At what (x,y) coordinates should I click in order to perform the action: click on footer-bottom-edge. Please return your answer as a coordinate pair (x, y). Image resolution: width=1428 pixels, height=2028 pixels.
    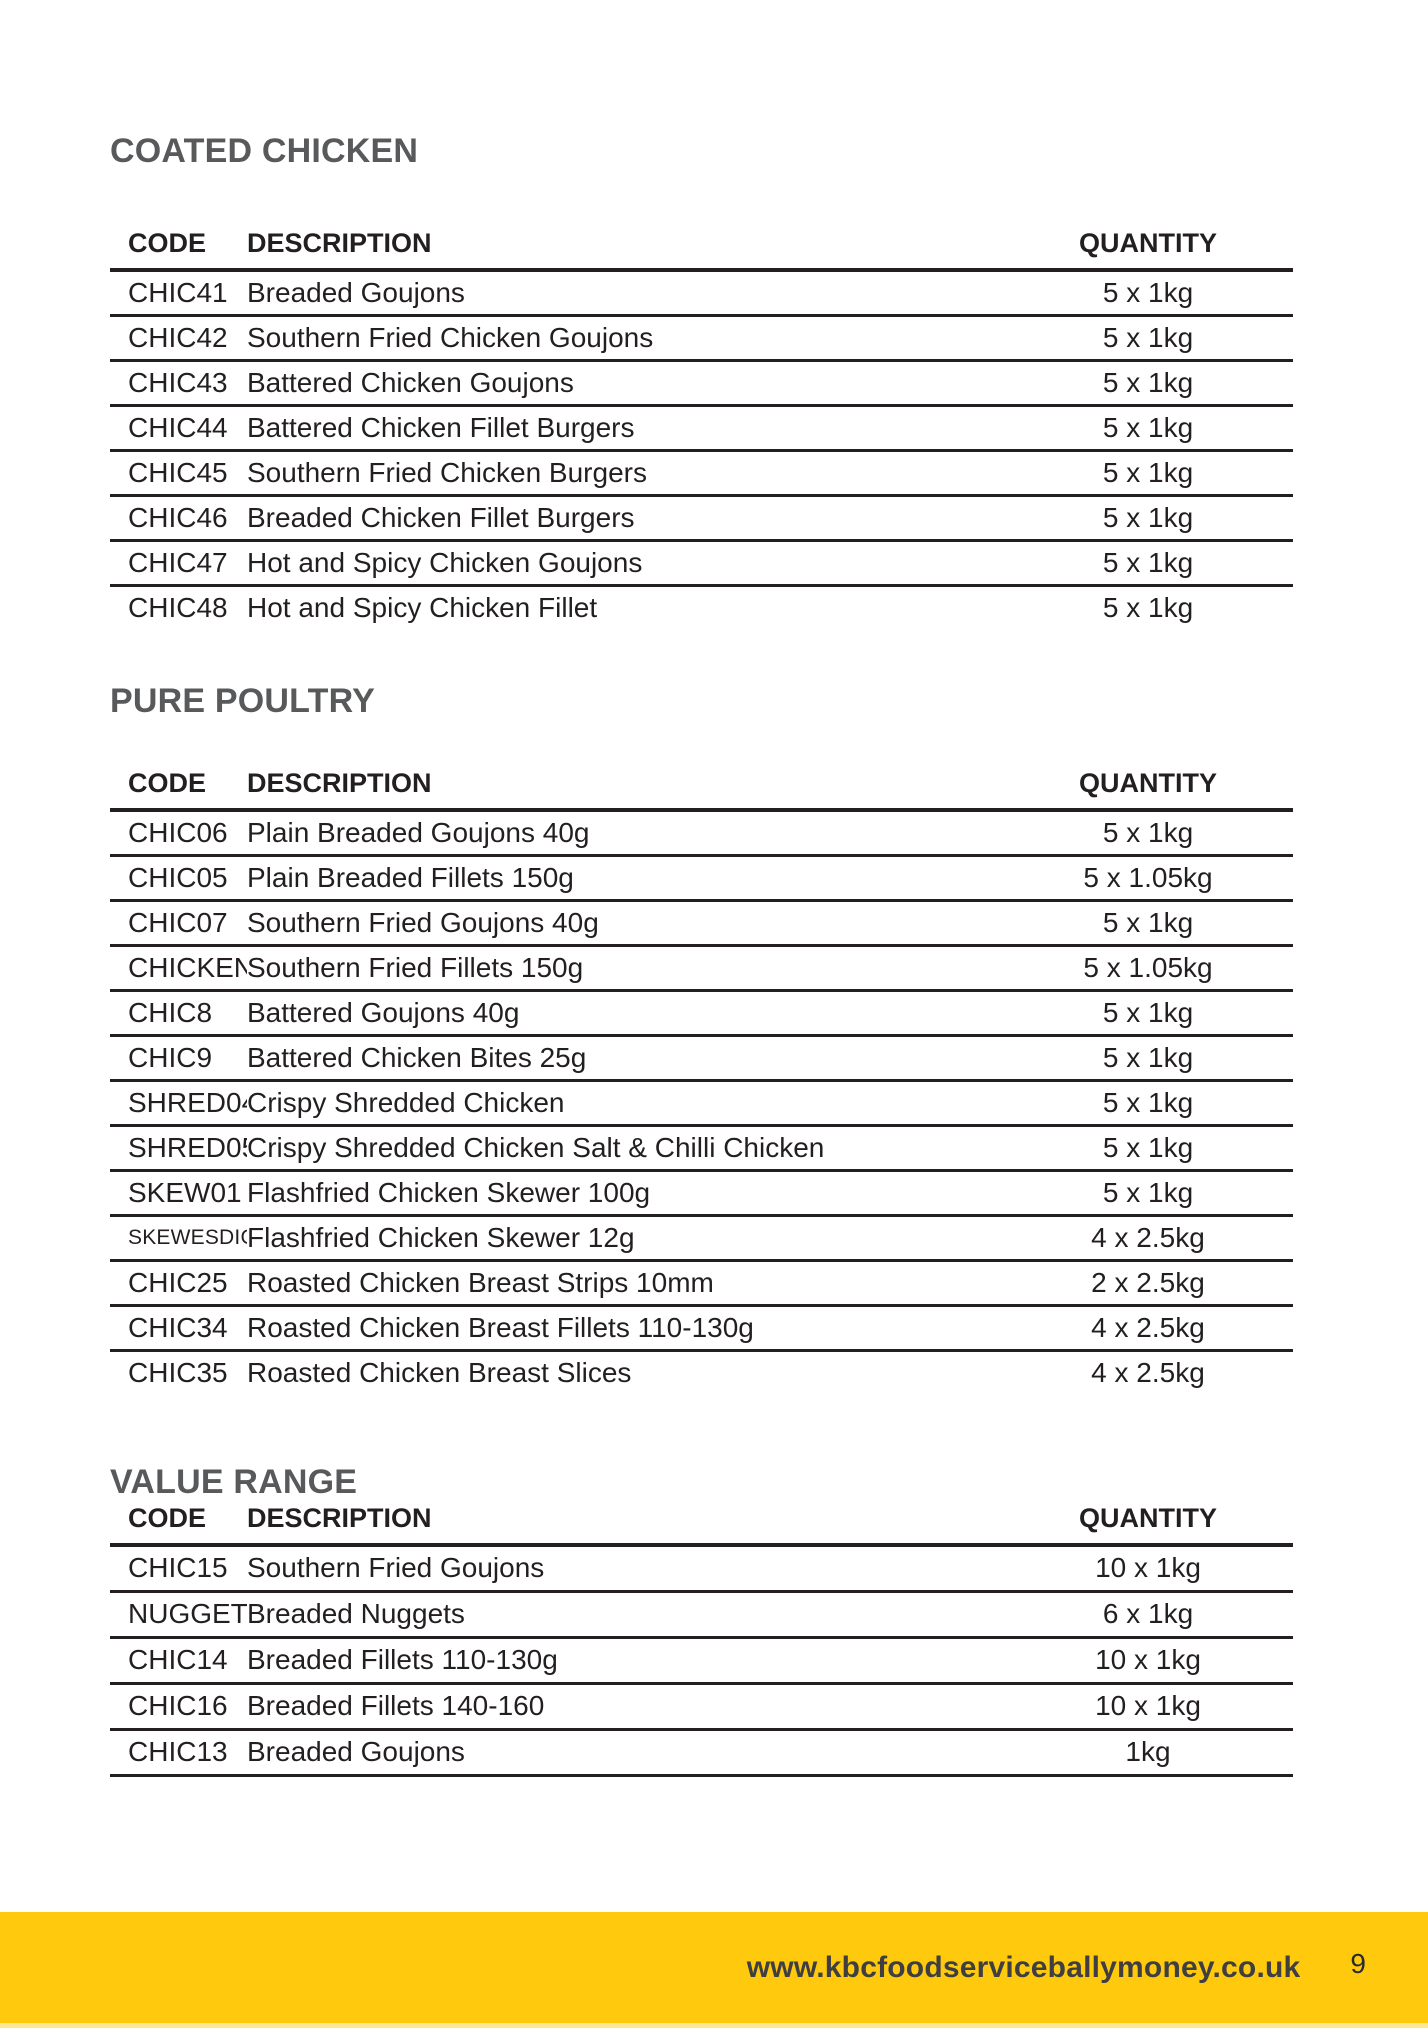
    Looking at the image, I should click on (714, 2025).